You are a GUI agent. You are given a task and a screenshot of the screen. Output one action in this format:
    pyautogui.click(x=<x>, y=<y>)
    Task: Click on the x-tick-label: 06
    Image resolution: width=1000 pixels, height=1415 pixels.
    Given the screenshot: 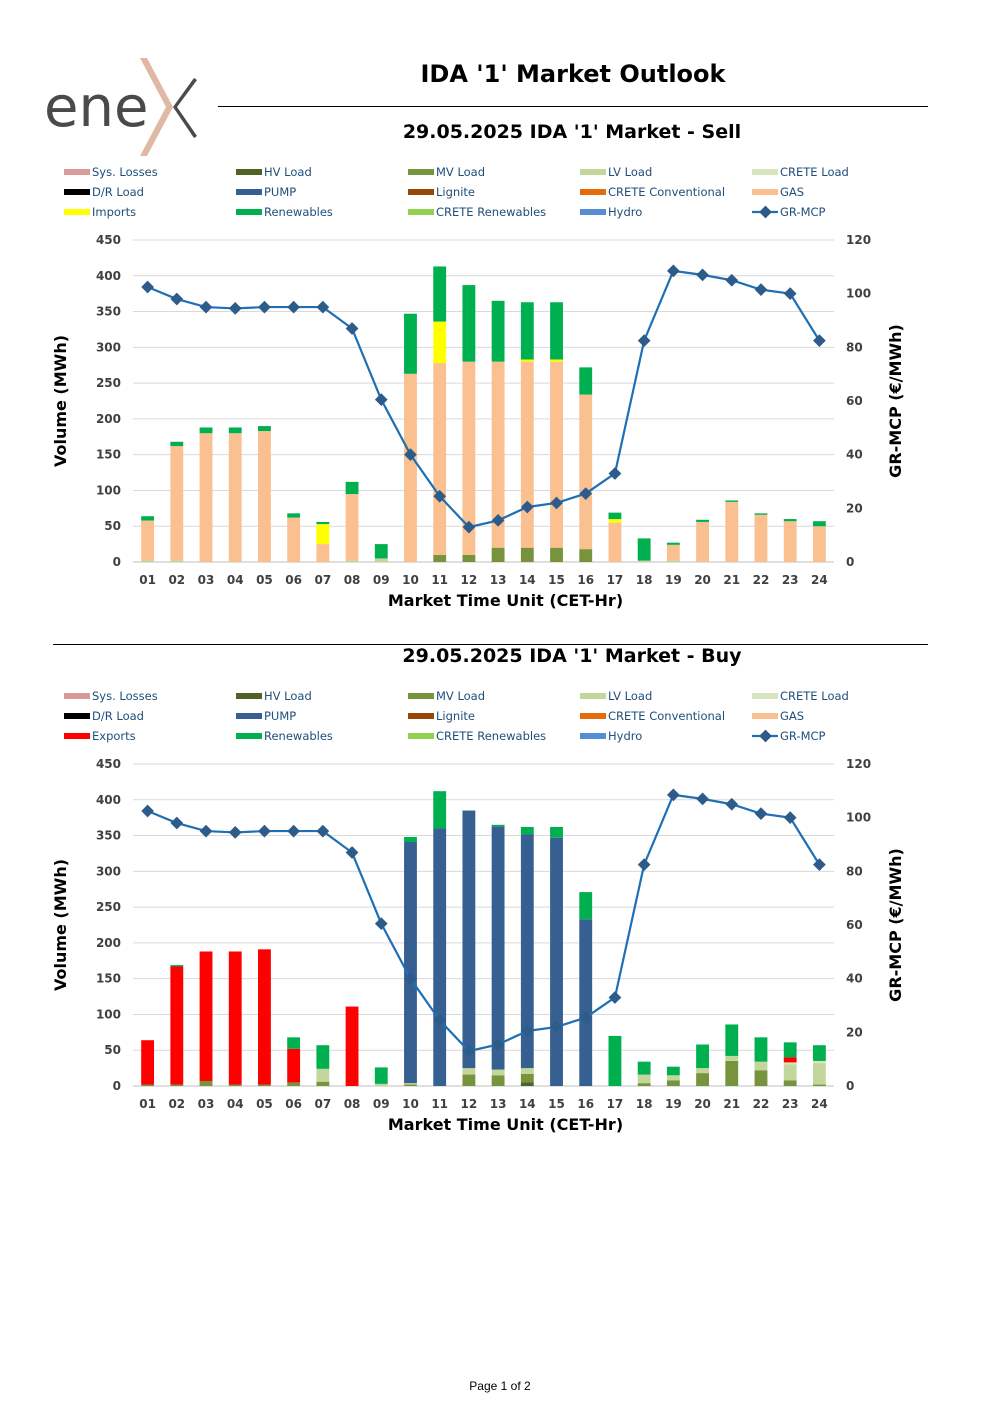 What is the action you would take?
    pyautogui.click(x=293, y=1104)
    